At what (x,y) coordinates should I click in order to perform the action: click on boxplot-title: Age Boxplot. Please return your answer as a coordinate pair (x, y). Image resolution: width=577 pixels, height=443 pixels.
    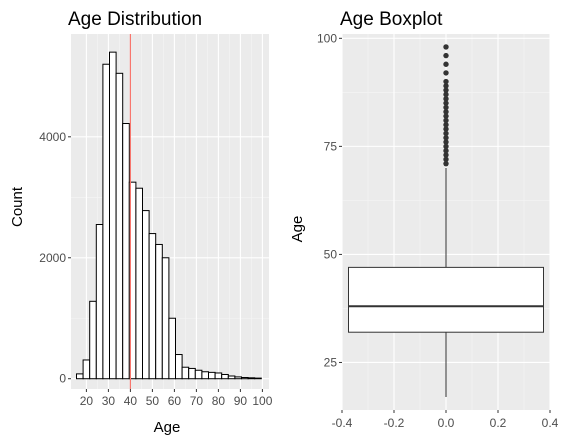
    Looking at the image, I should click on (391, 19).